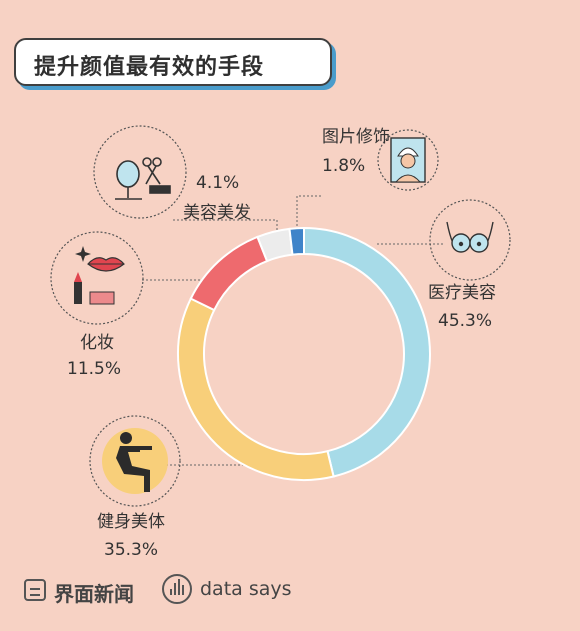 The image size is (580, 631). Describe the element at coordinates (217, 183) in the screenshot. I see `label-value-hair: 4.1%` at that location.